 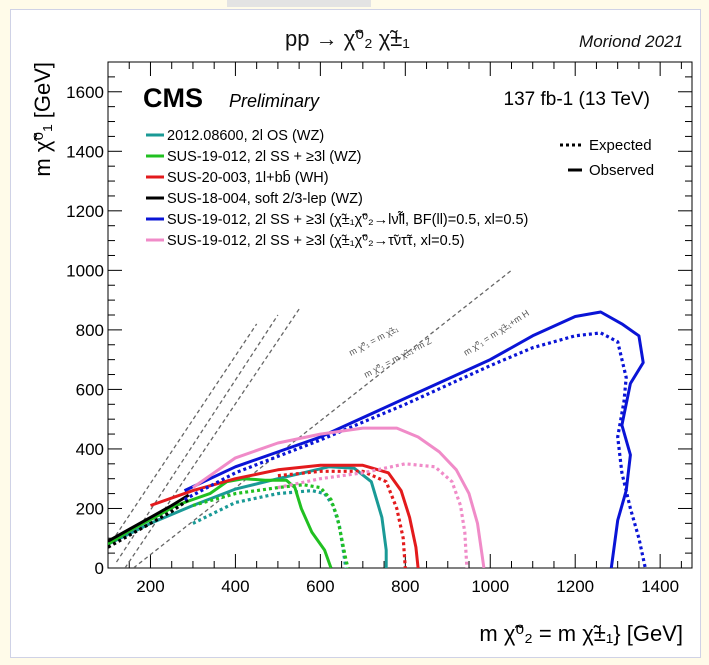 What do you see at coordinates (85, 151) in the screenshot?
I see `y-tick-label: 1400` at bounding box center [85, 151].